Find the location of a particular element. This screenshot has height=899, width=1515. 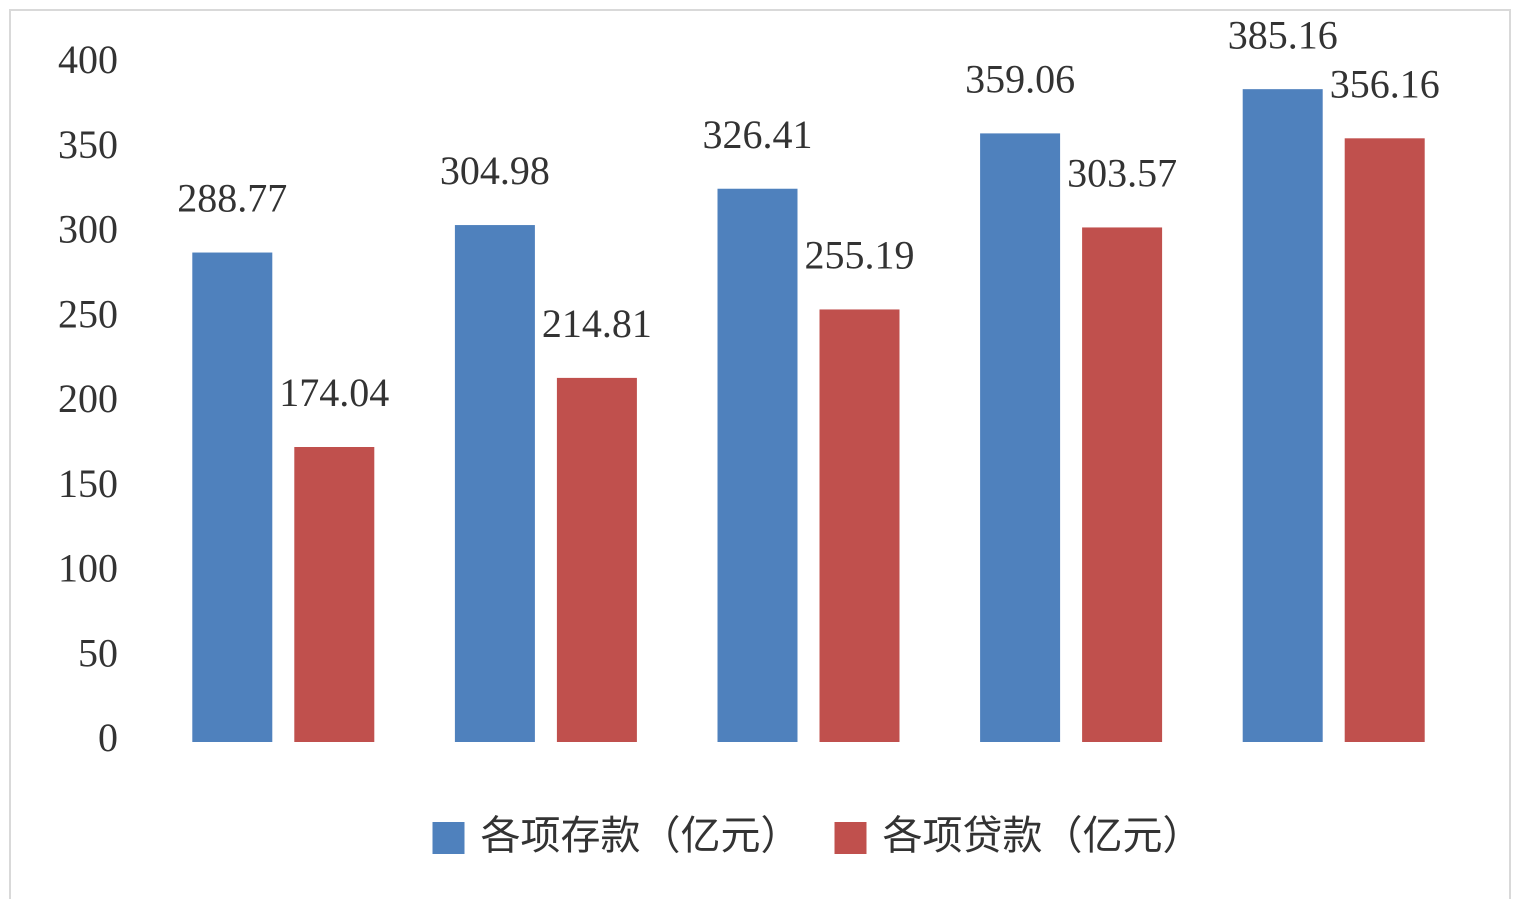

data-label: 356.16 is located at coordinates (1385, 83).